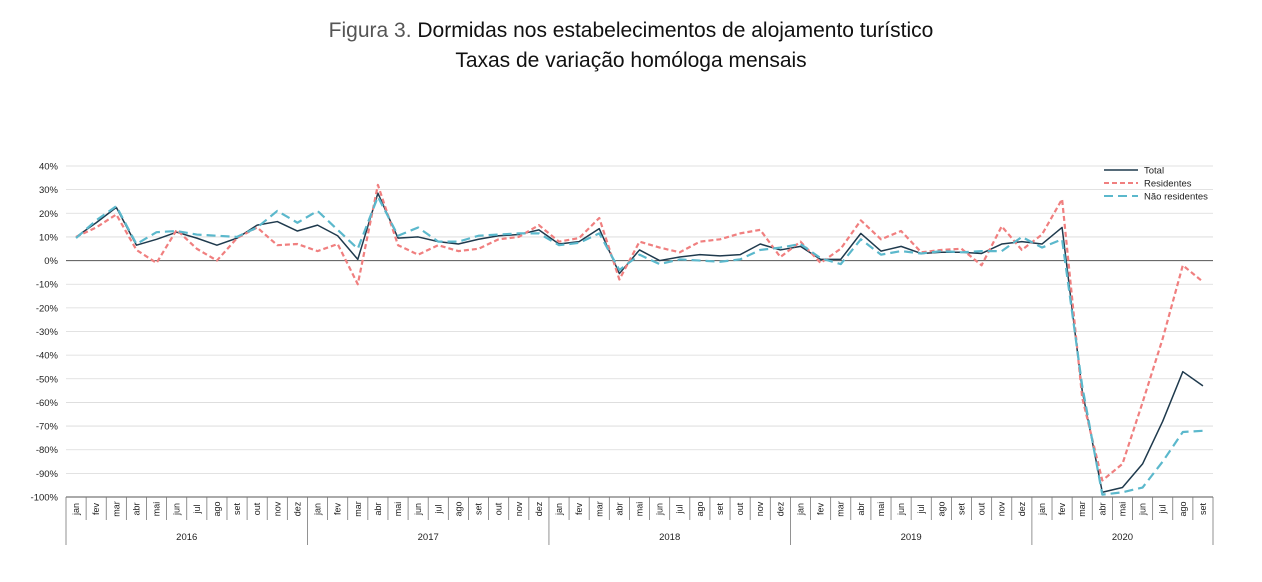  I want to click on legend: Total Residentes Não residentes, so click(1156, 184).